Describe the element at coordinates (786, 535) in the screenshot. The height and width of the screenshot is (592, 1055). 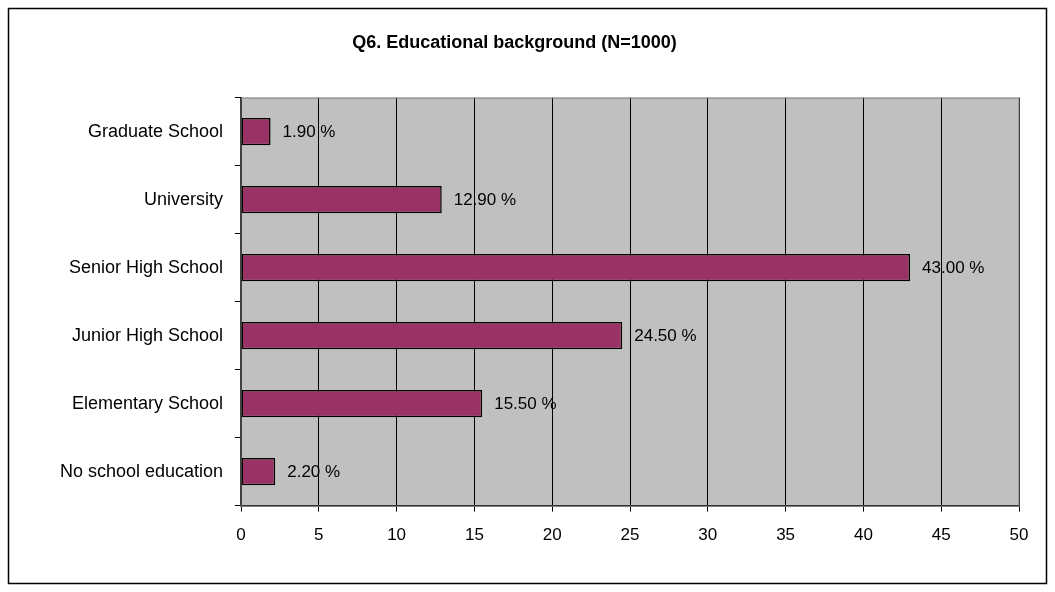
I see `x-tick-label: 35` at that location.